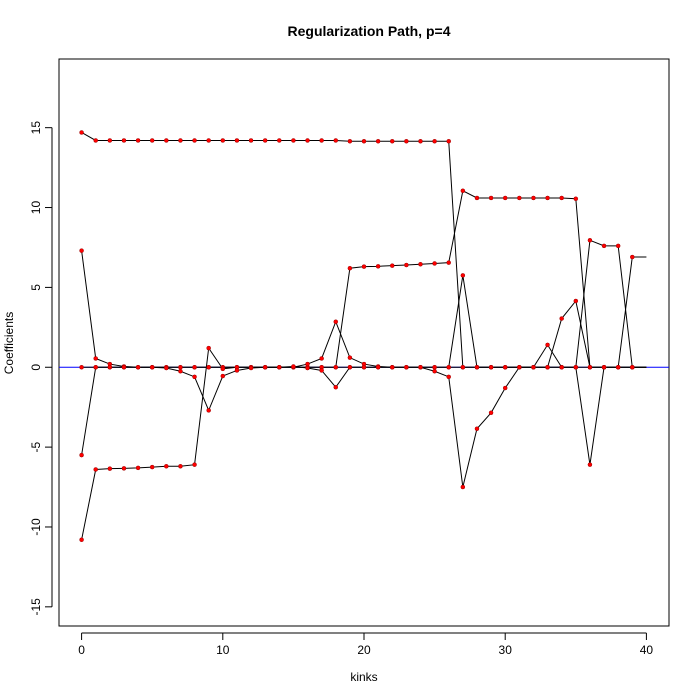  I want to click on x-tick-label: 0, so click(81, 650).